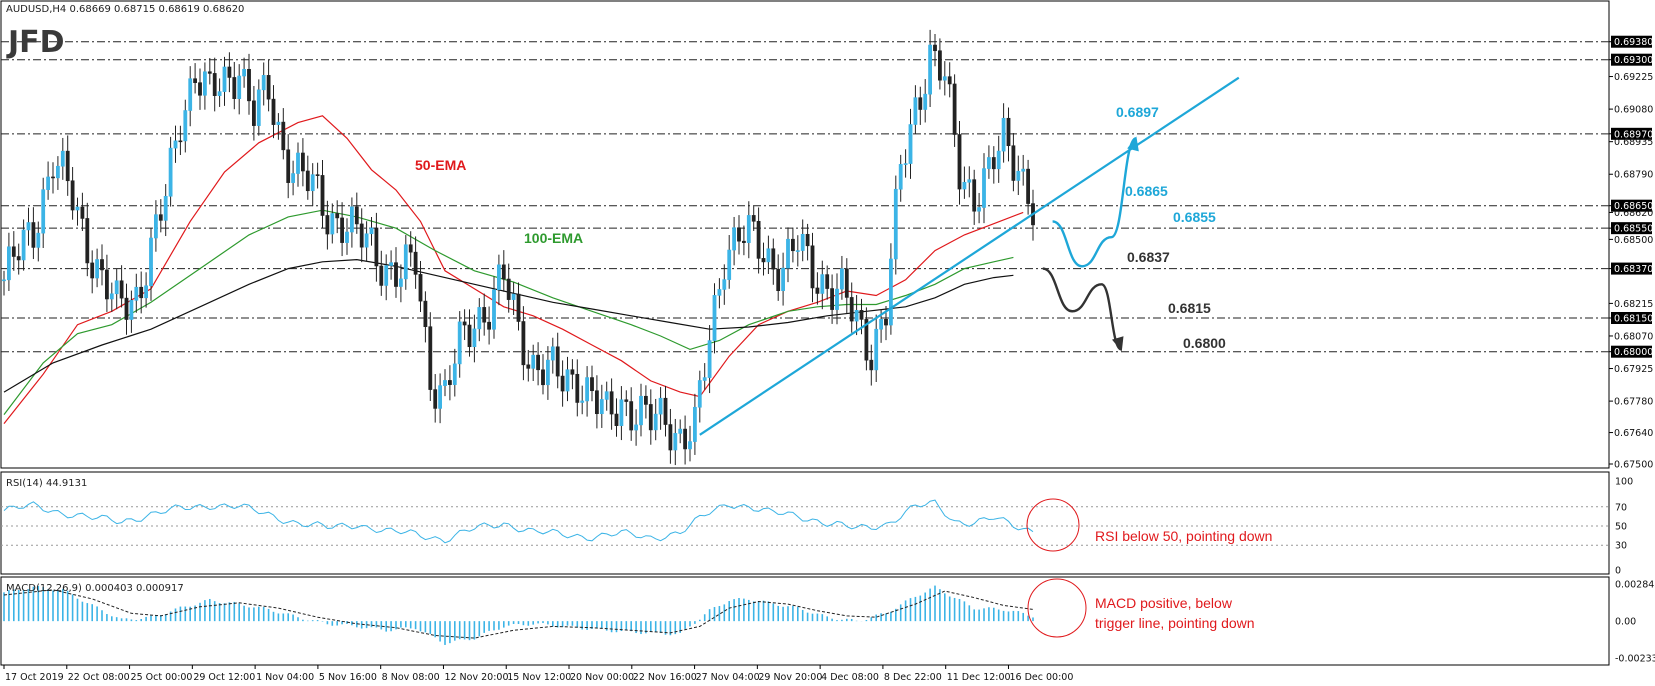 The image size is (1655, 686). What do you see at coordinates (1621, 507) in the screenshot?
I see `rsi-tick-label: 70` at bounding box center [1621, 507].